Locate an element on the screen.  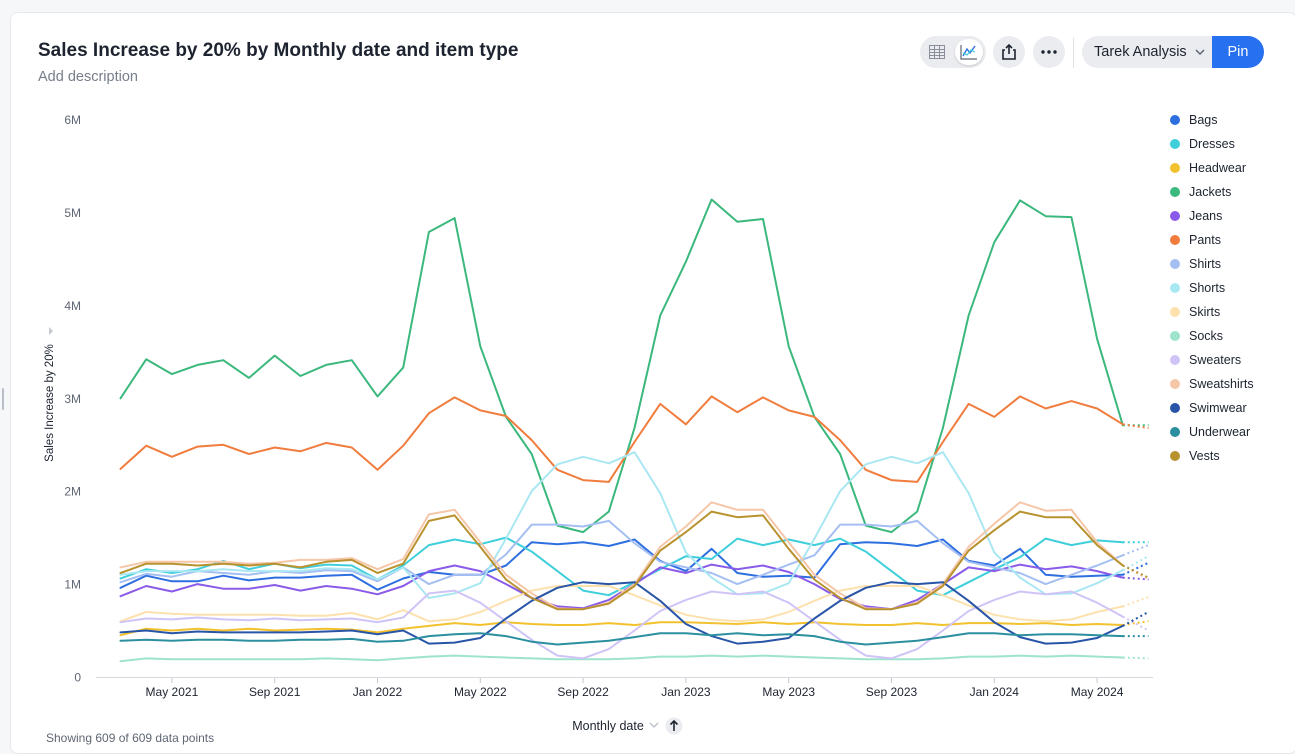
analysis-dropdown: Tarek Analysis is located at coordinates (1147, 52).